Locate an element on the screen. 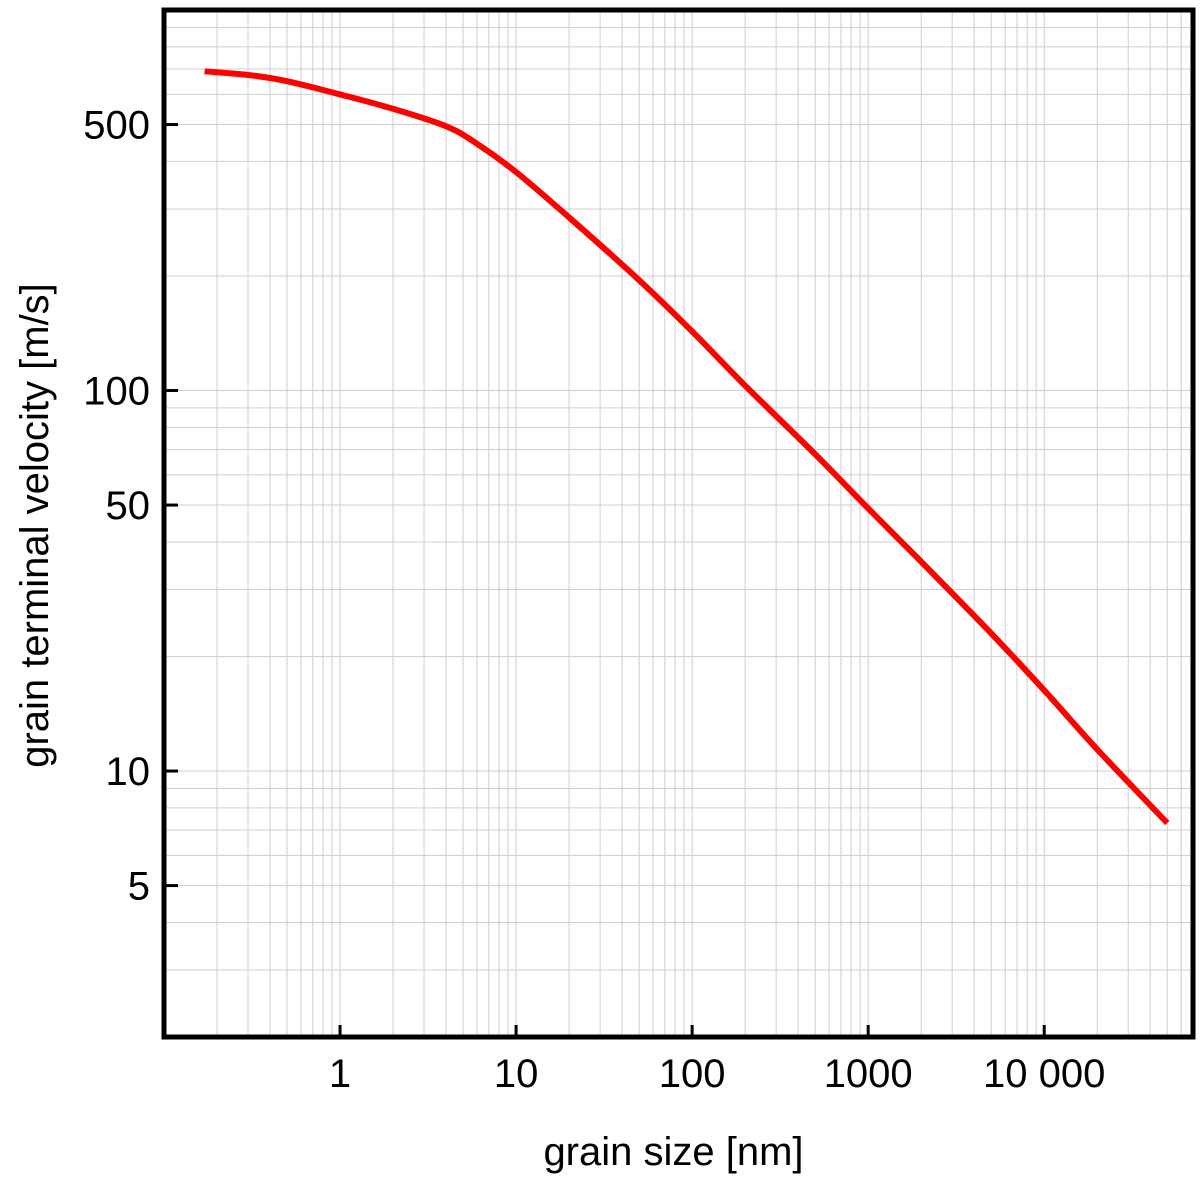 The width and height of the screenshot is (1200, 1180). y-tick-label: 10 is located at coordinates (128, 772).